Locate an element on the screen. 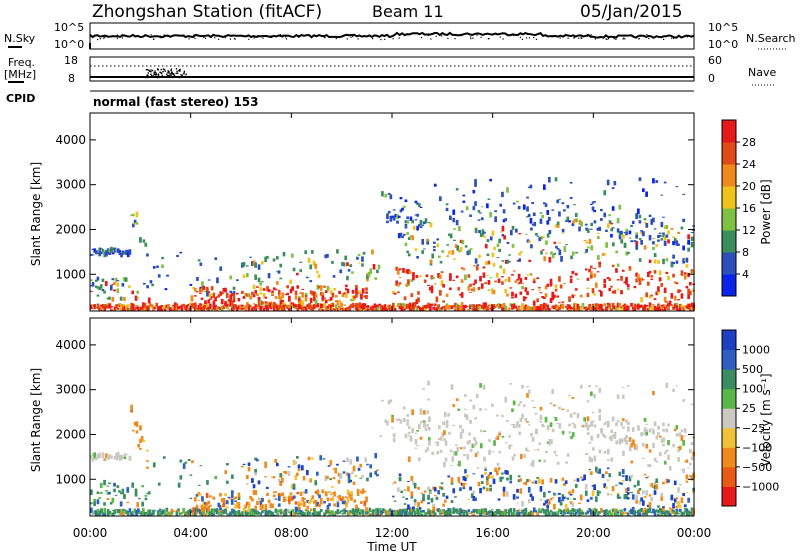  time-tick-label: 04:00 is located at coordinates (190, 533).